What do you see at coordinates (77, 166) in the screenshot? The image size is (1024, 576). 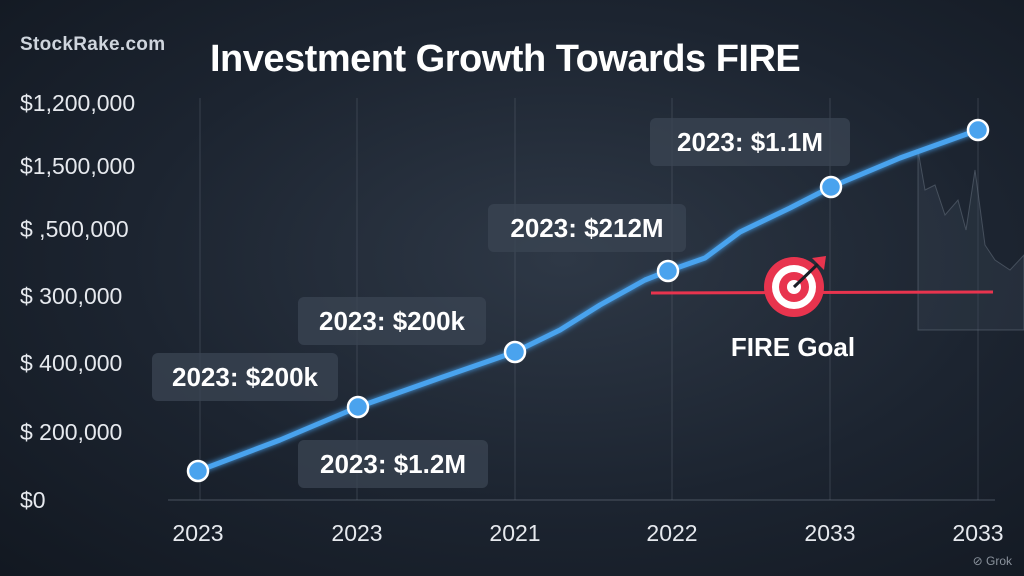 I see `y-tick-label: $1,500,000` at bounding box center [77, 166].